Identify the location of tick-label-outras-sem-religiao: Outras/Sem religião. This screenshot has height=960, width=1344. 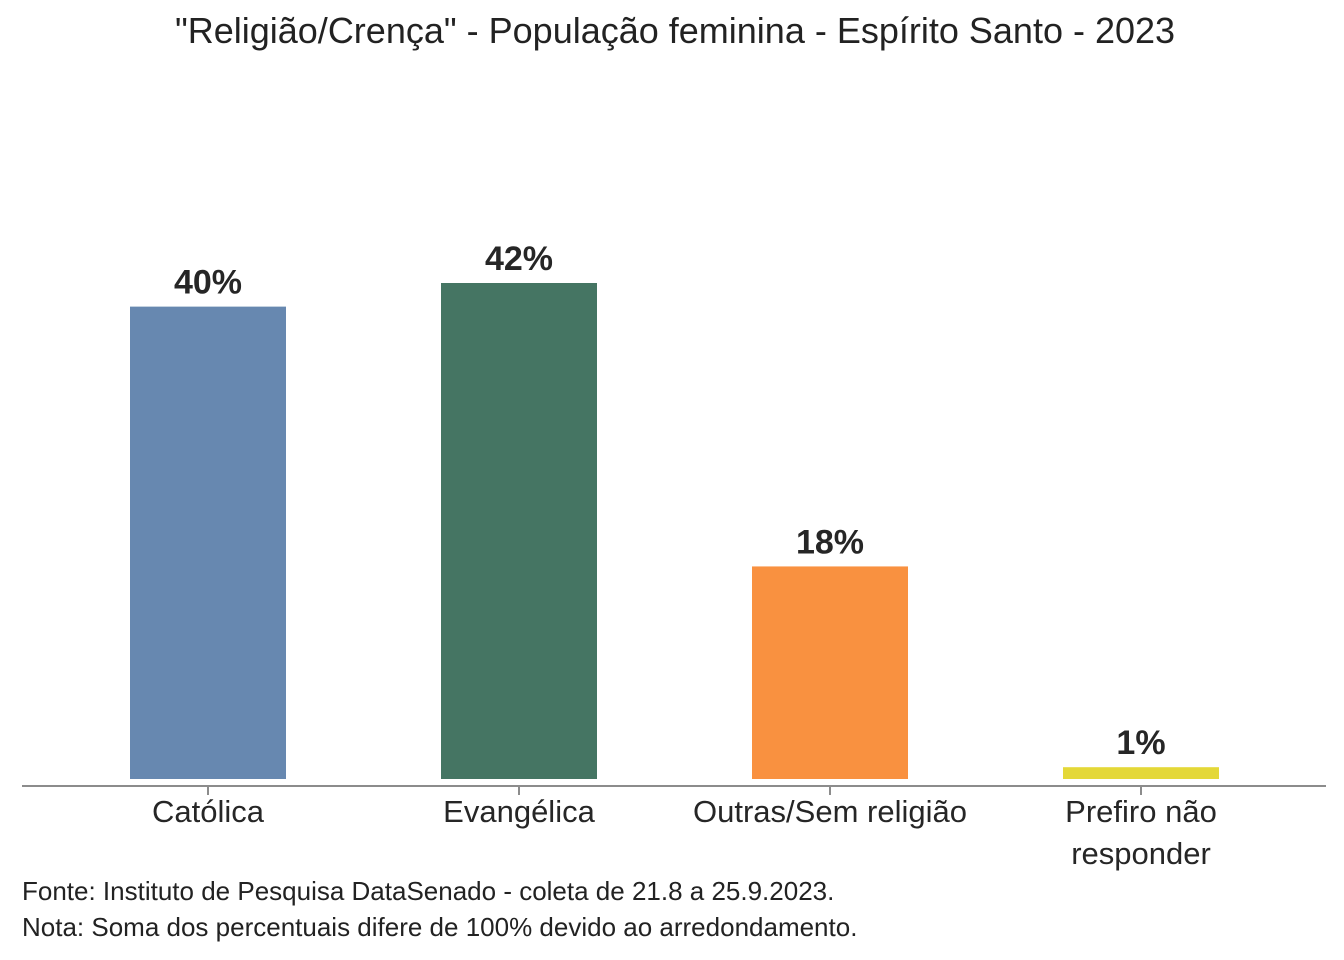
(830, 811).